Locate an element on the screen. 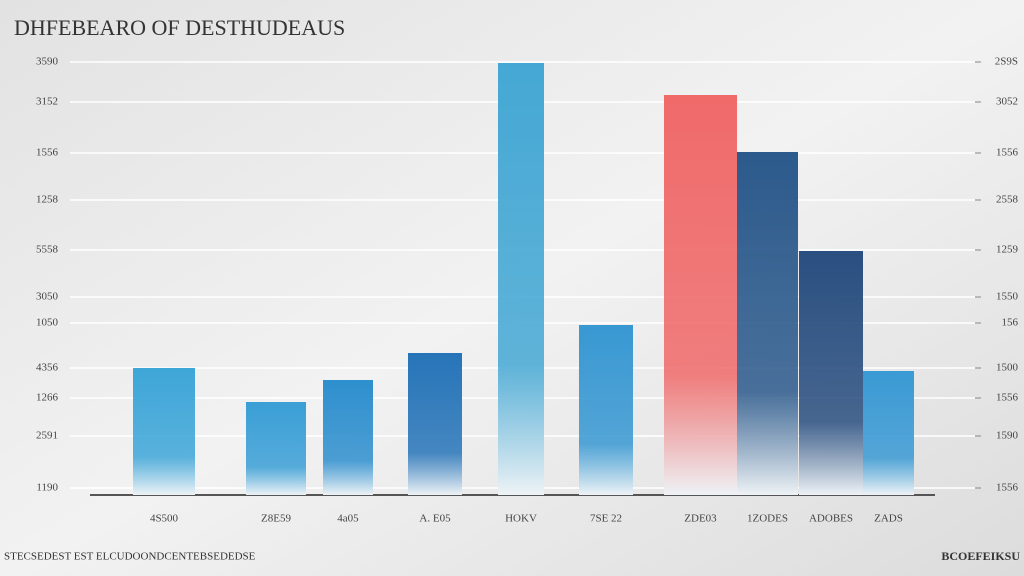  y-tick-label: 3590 is located at coordinates (47, 62).